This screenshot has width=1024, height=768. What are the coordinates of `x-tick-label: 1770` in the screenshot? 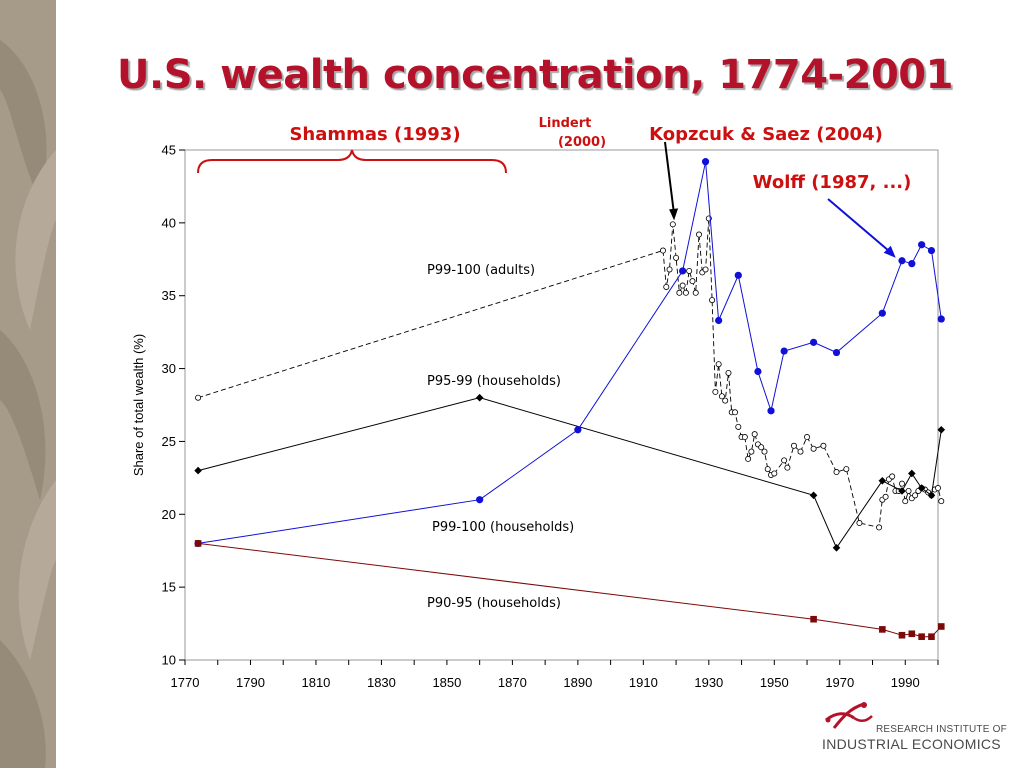 It's located at (185, 682).